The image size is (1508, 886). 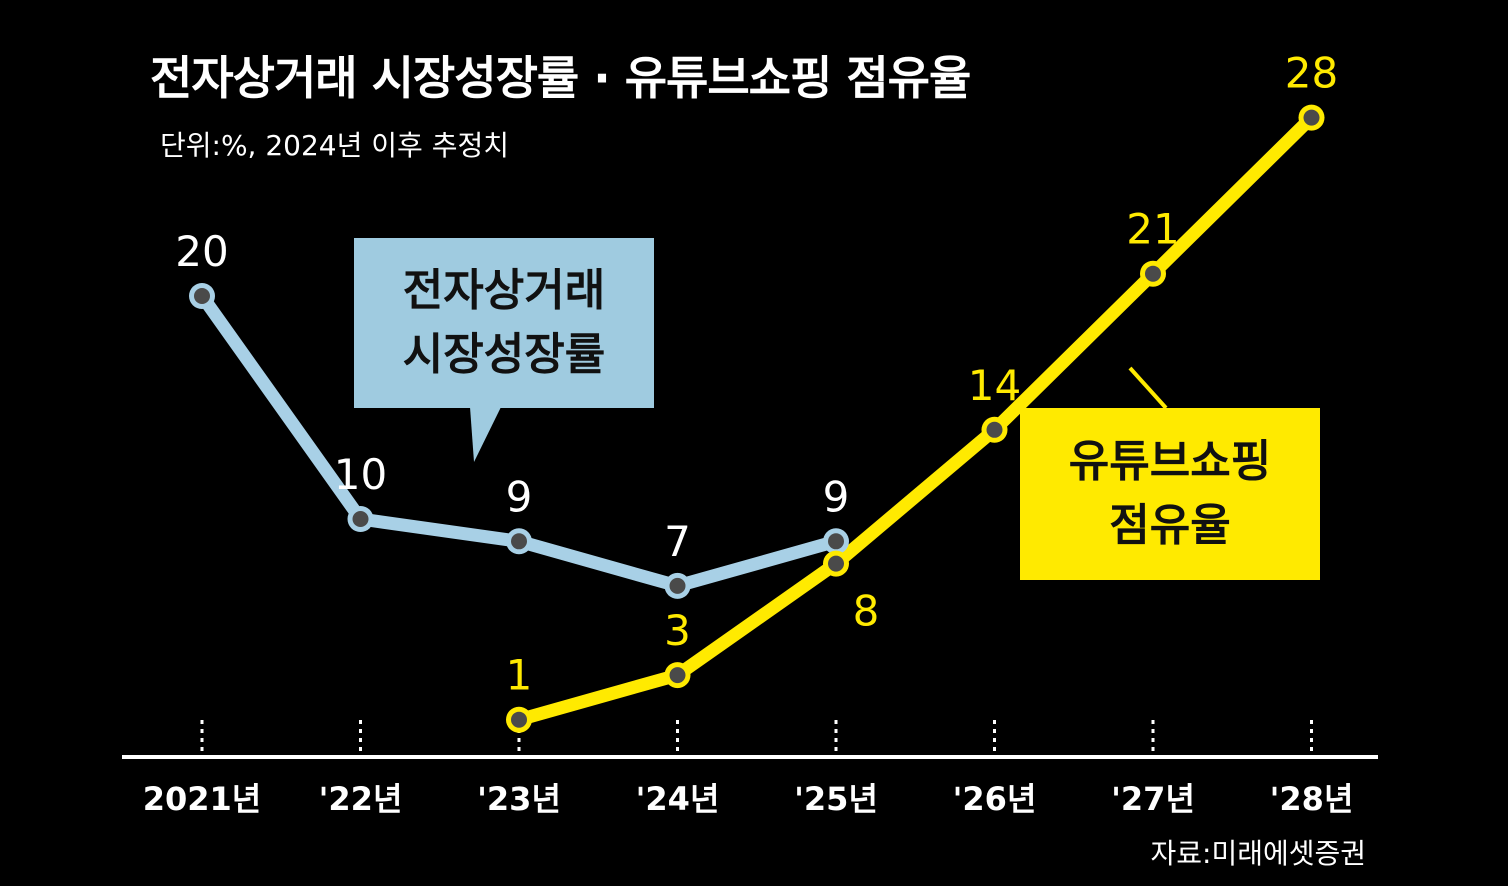 What do you see at coordinates (1153, 799) in the screenshot?
I see `x-tick-label: '27년` at bounding box center [1153, 799].